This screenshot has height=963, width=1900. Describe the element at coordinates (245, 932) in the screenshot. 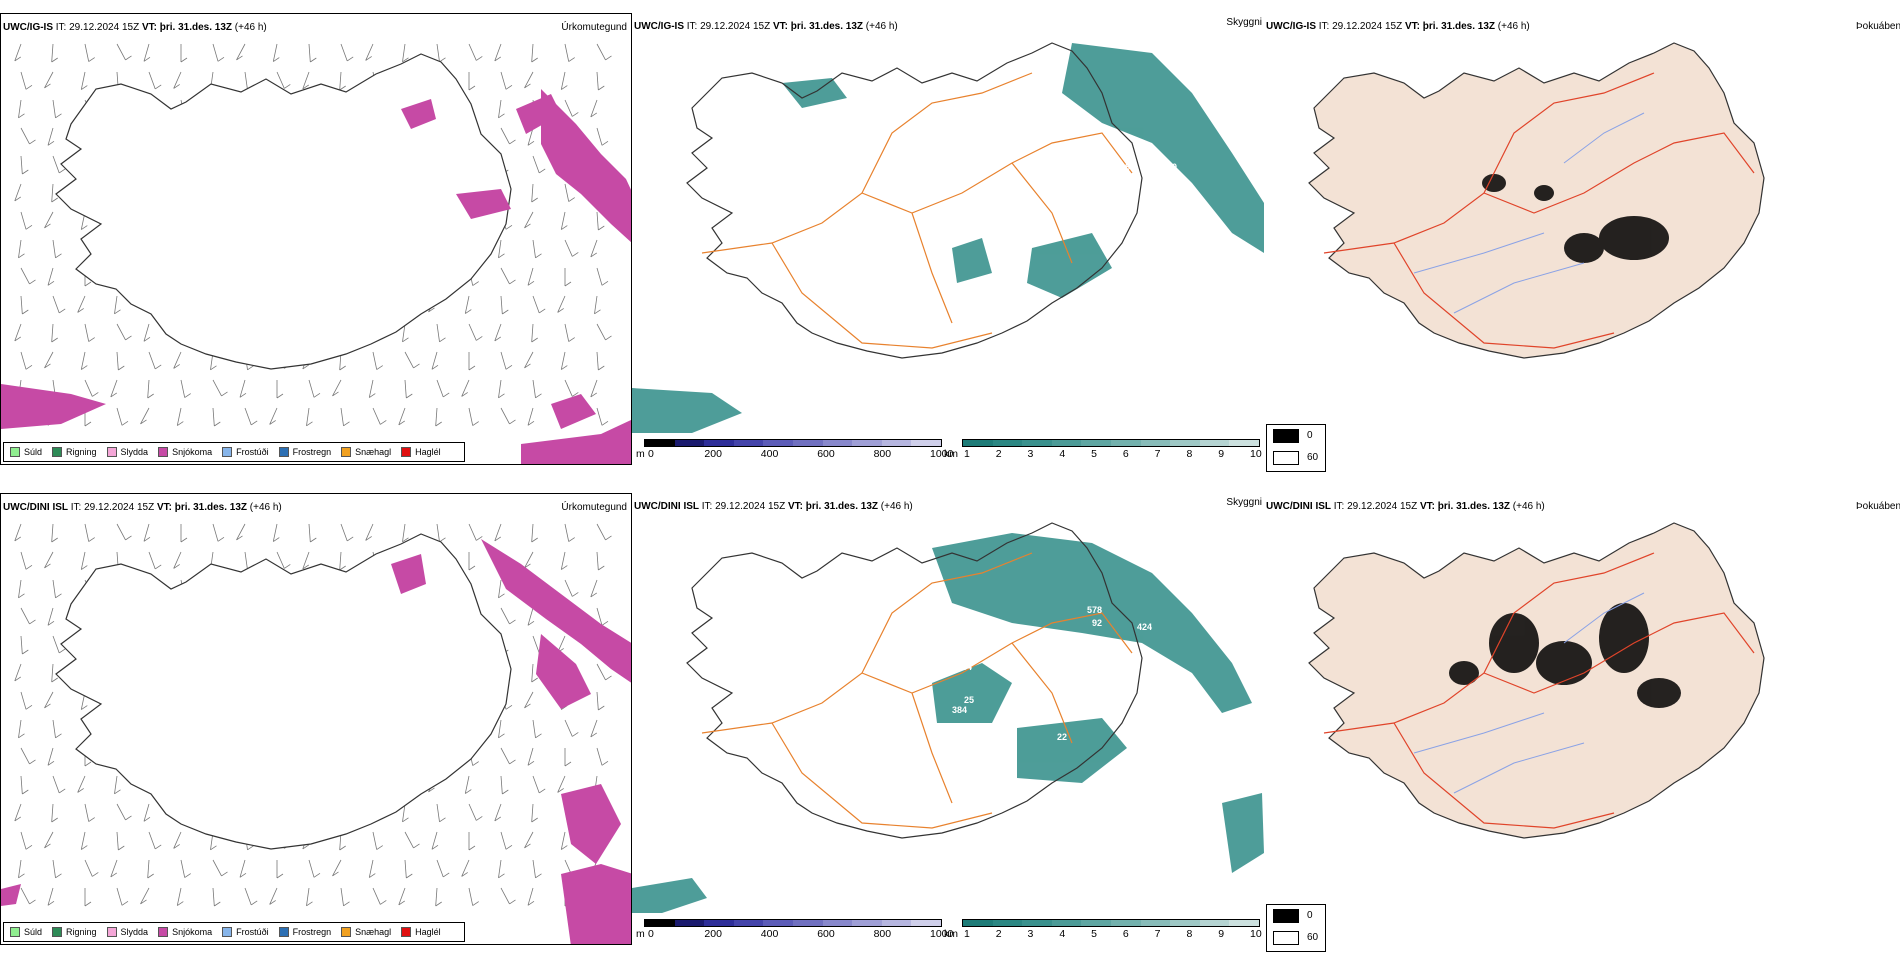

I see `legend-item: Frostúði` at that location.